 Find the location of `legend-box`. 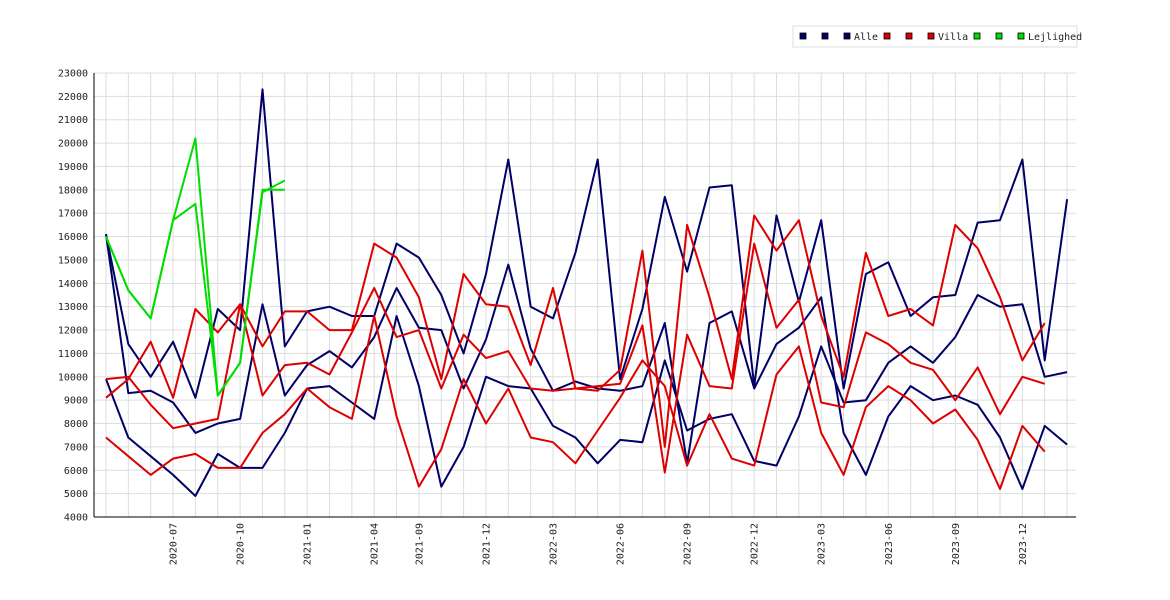

legend-box is located at coordinates (935, 36).